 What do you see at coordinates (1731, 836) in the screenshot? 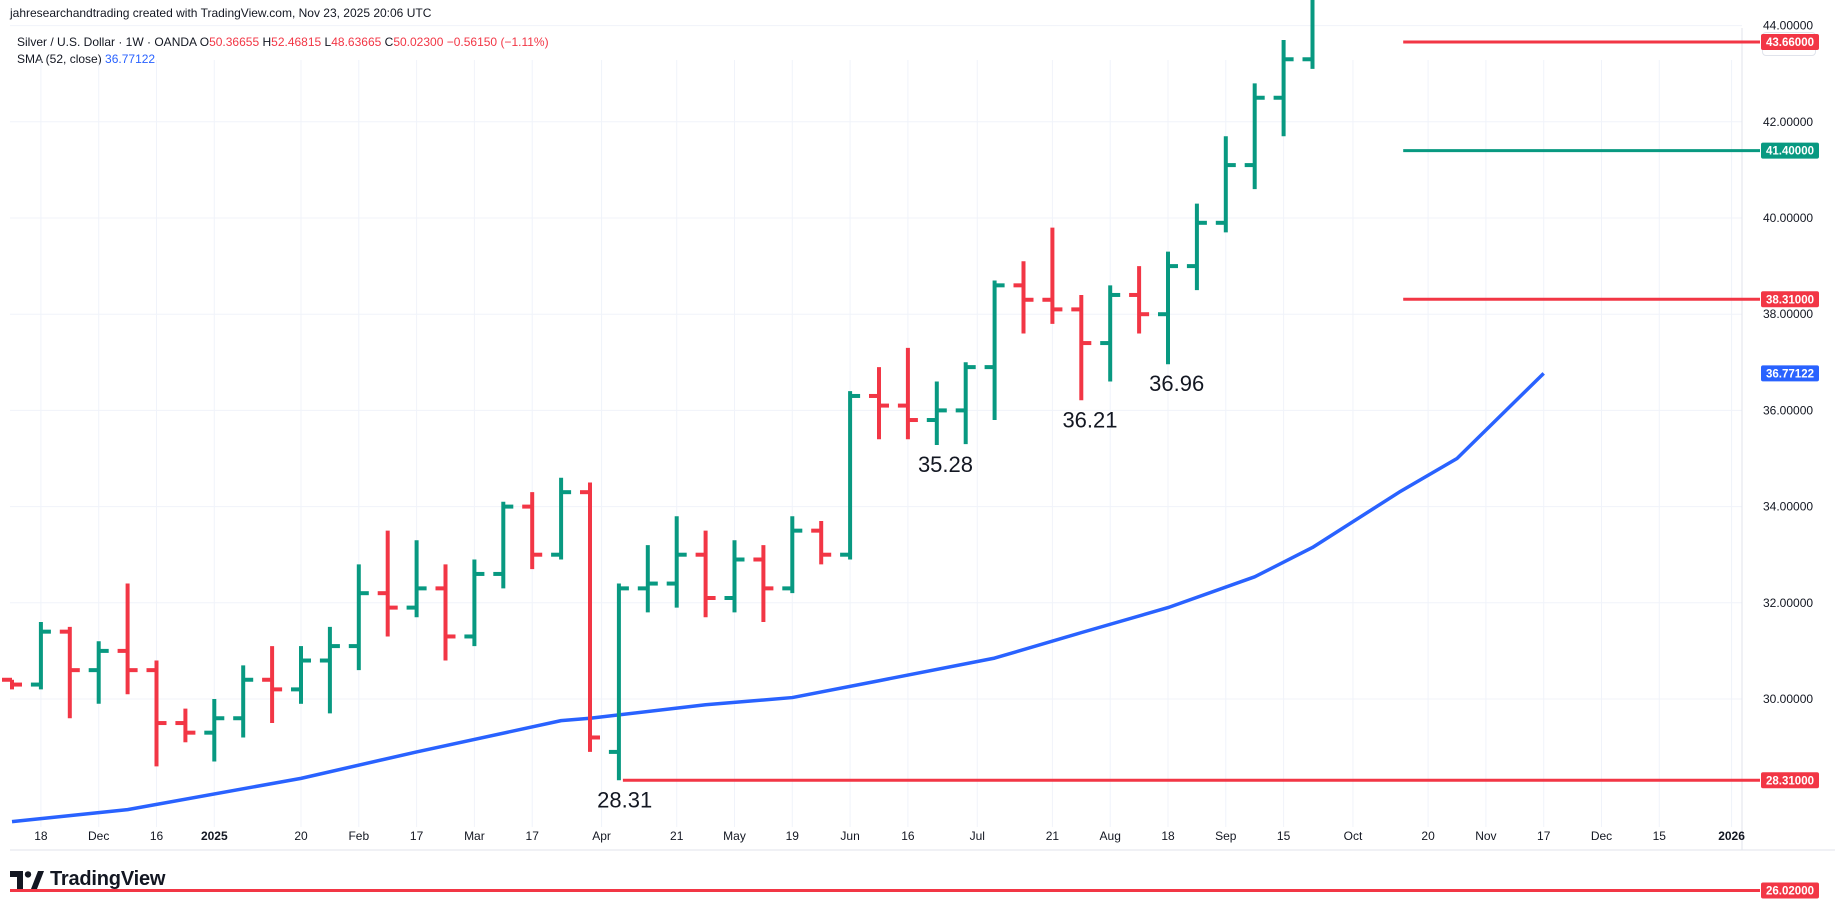
I see `x-tick-label: 2026` at bounding box center [1731, 836].